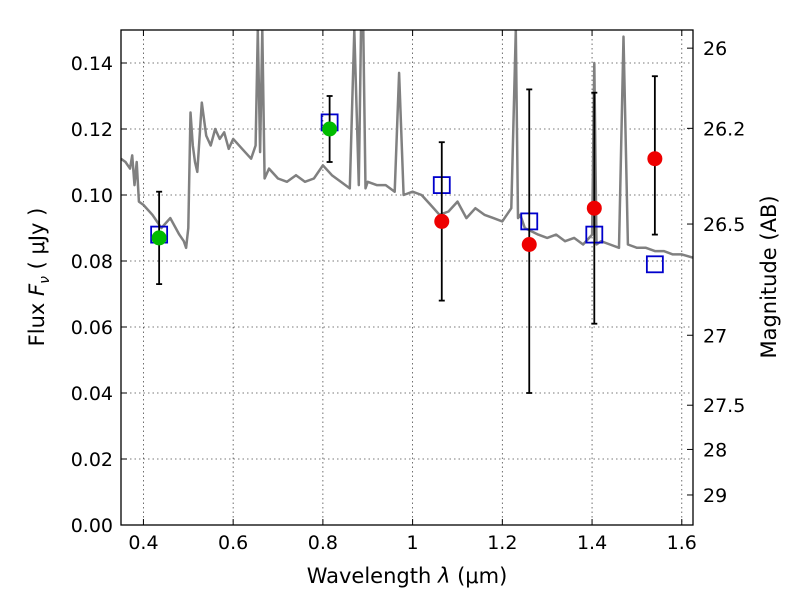 This screenshot has height=600, width=800. Describe the element at coordinates (92, 130) in the screenshot. I see `y-tick-label: 0.12` at that location.